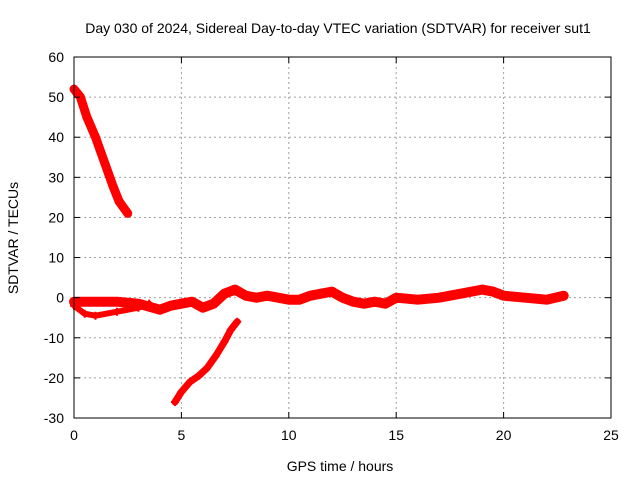 The width and height of the screenshot is (640, 480). Describe the element at coordinates (56, 97) in the screenshot. I see `y-tick-label: 50` at that location.